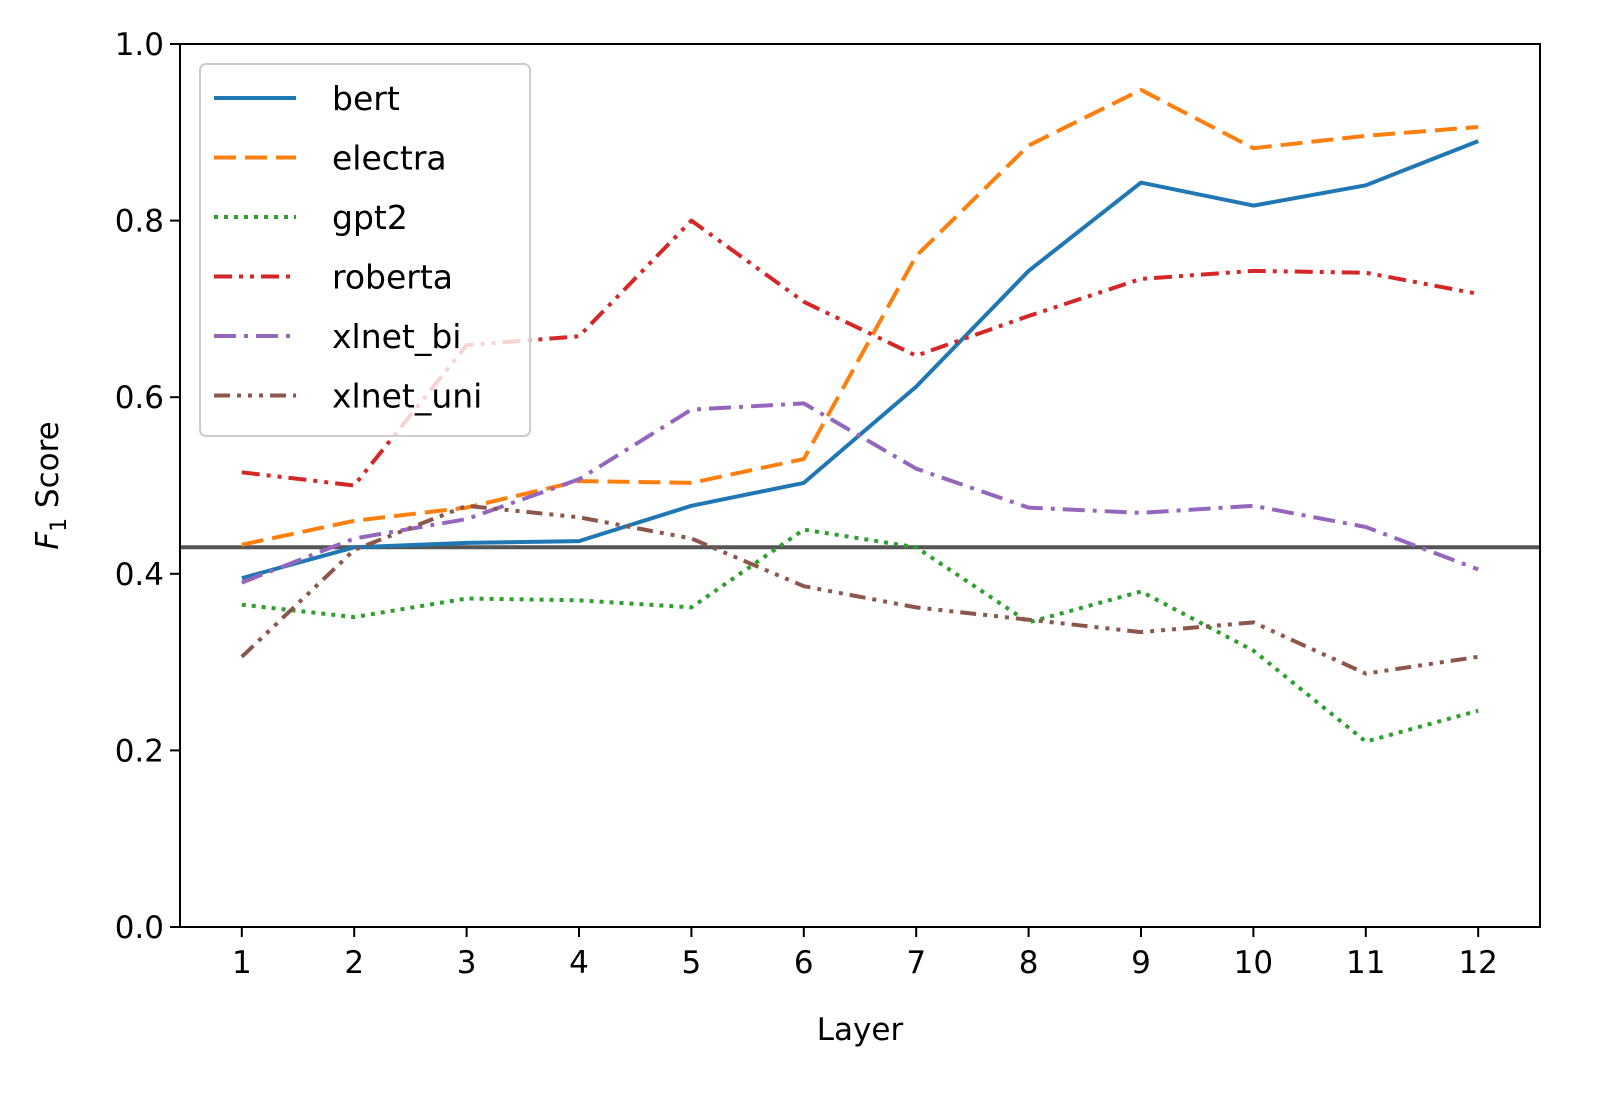  I want to click on y-tick-label: 0.4, so click(139, 575).